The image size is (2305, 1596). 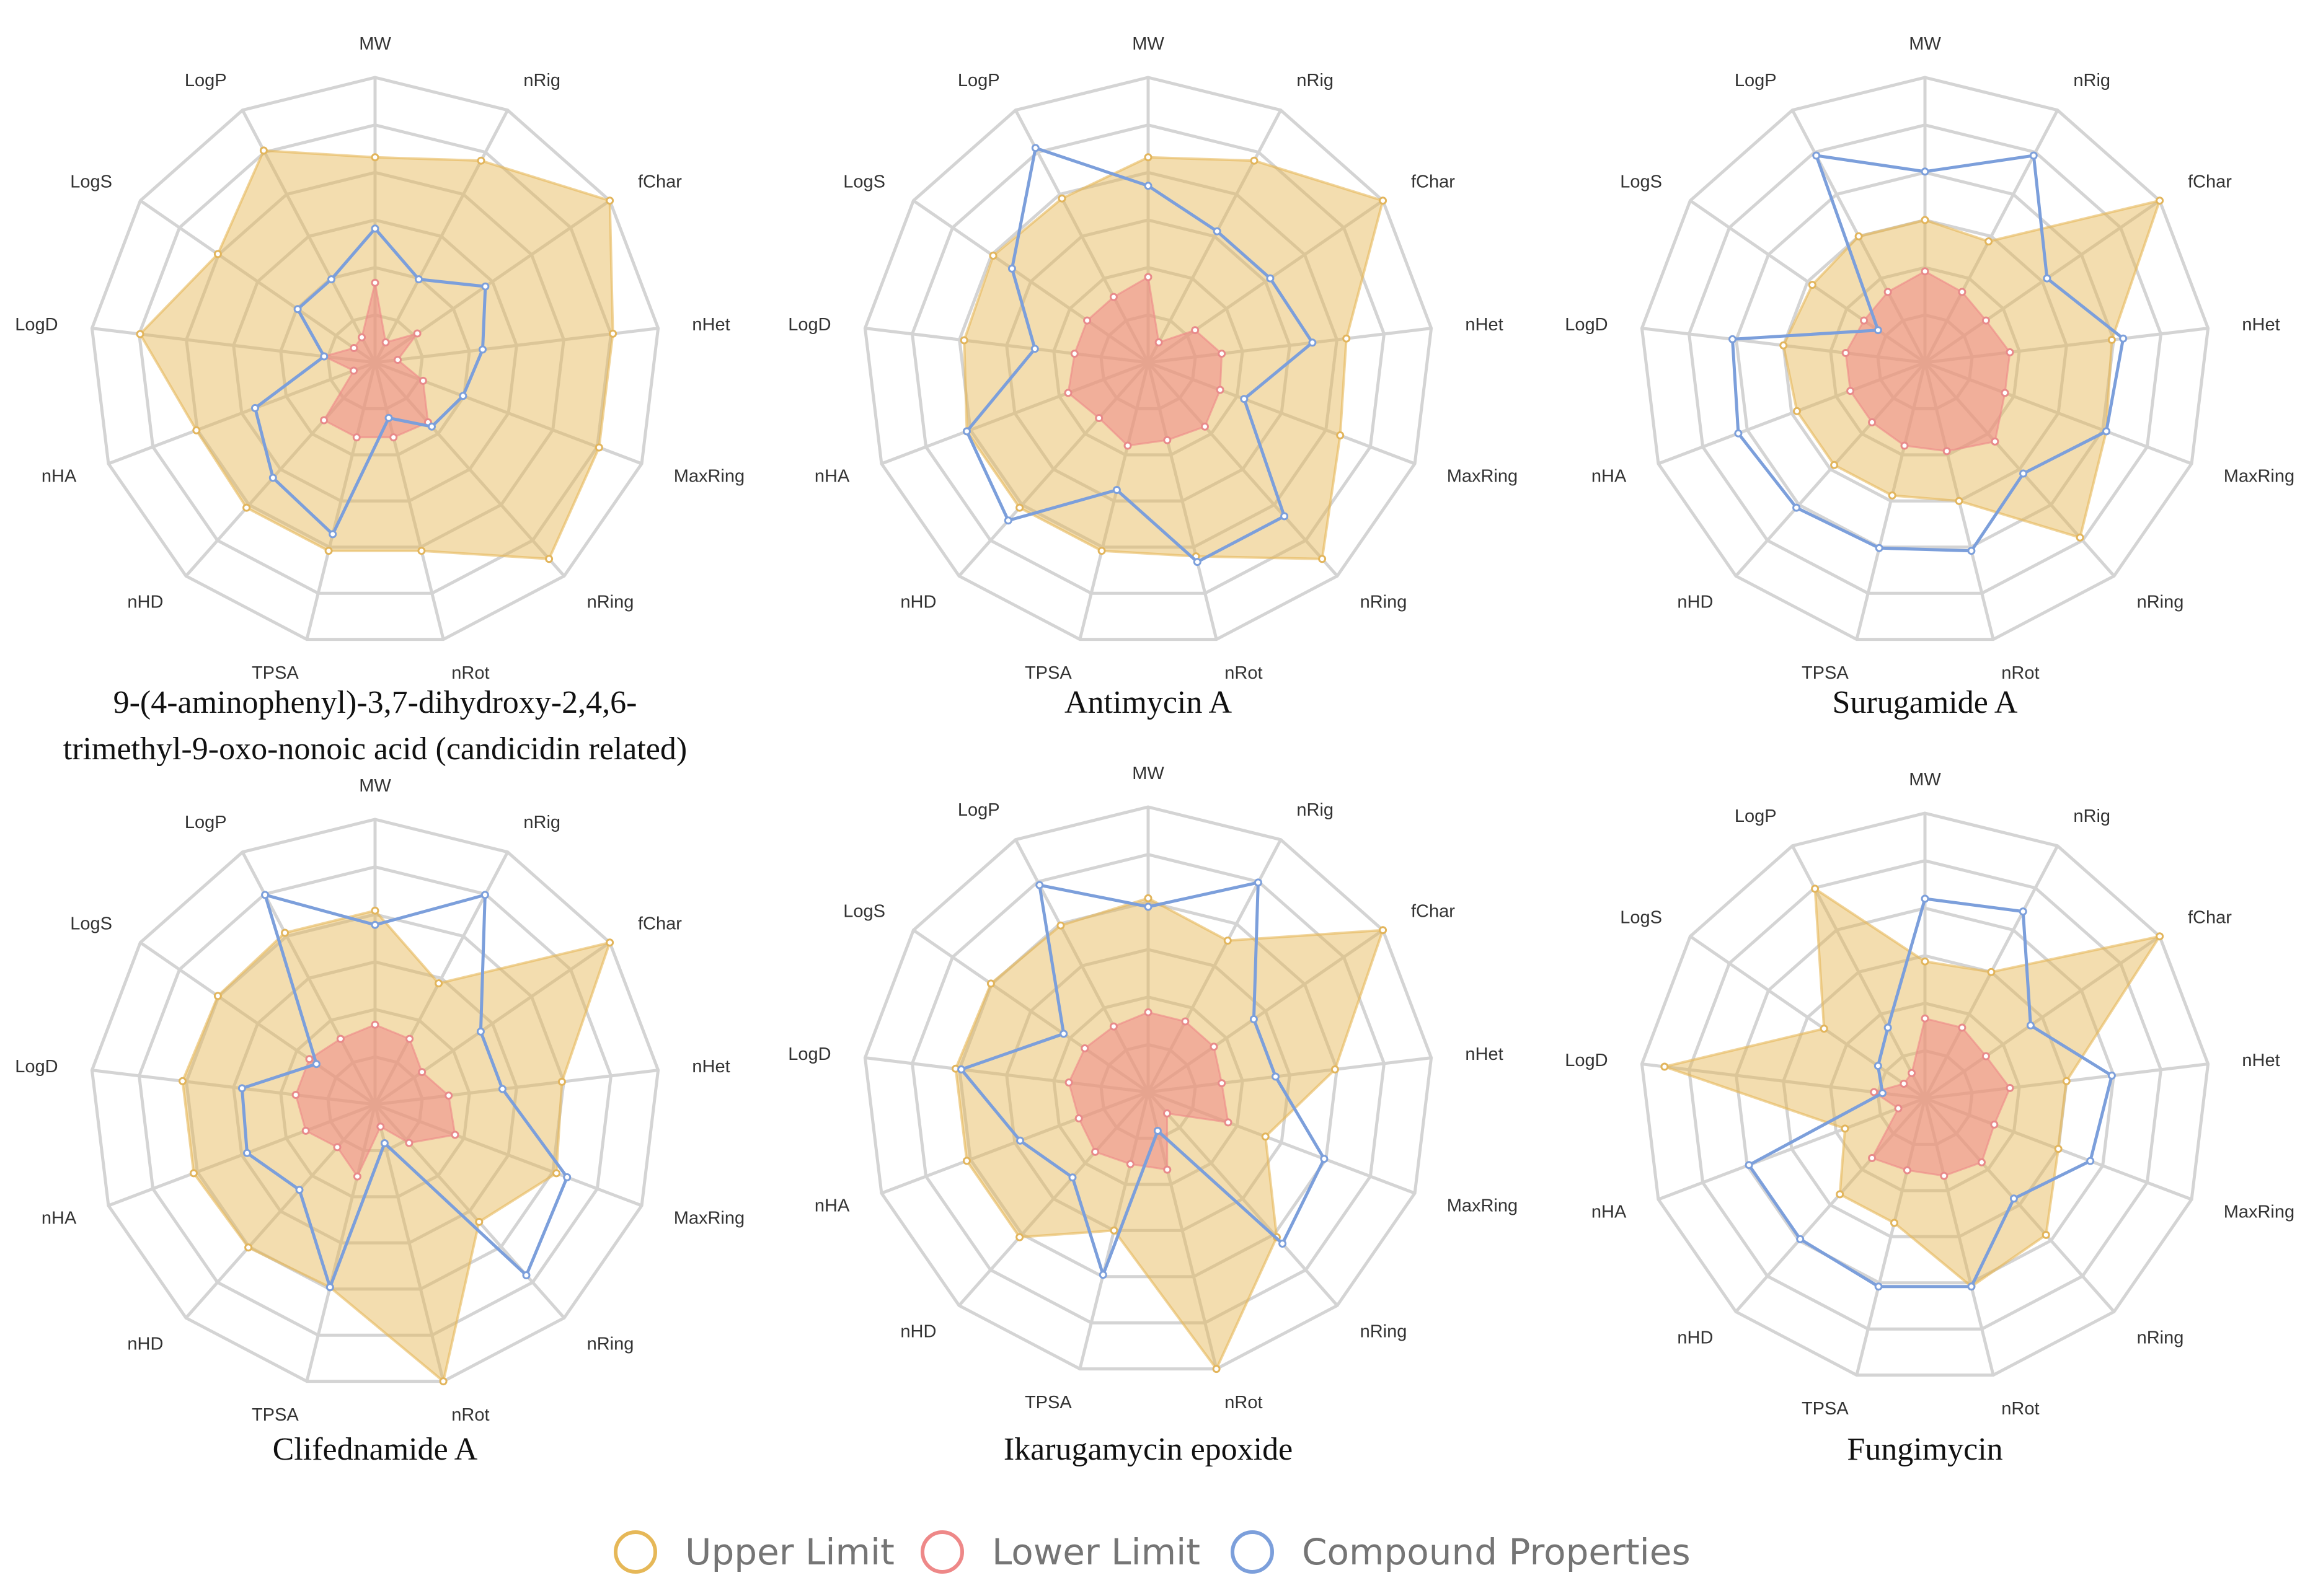 What do you see at coordinates (1497, 1552) in the screenshot?
I see `legend-compound-label: Compound Properties` at bounding box center [1497, 1552].